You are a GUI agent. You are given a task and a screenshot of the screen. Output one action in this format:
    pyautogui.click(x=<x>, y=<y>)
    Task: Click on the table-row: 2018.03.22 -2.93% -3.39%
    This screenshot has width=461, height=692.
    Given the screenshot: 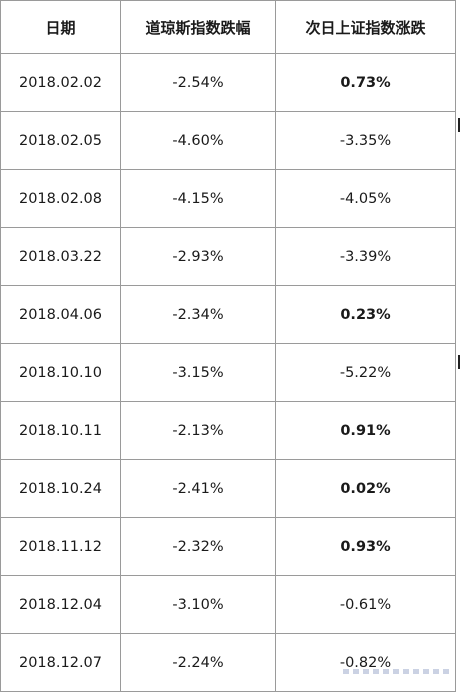 What is the action you would take?
    pyautogui.click(x=228, y=256)
    